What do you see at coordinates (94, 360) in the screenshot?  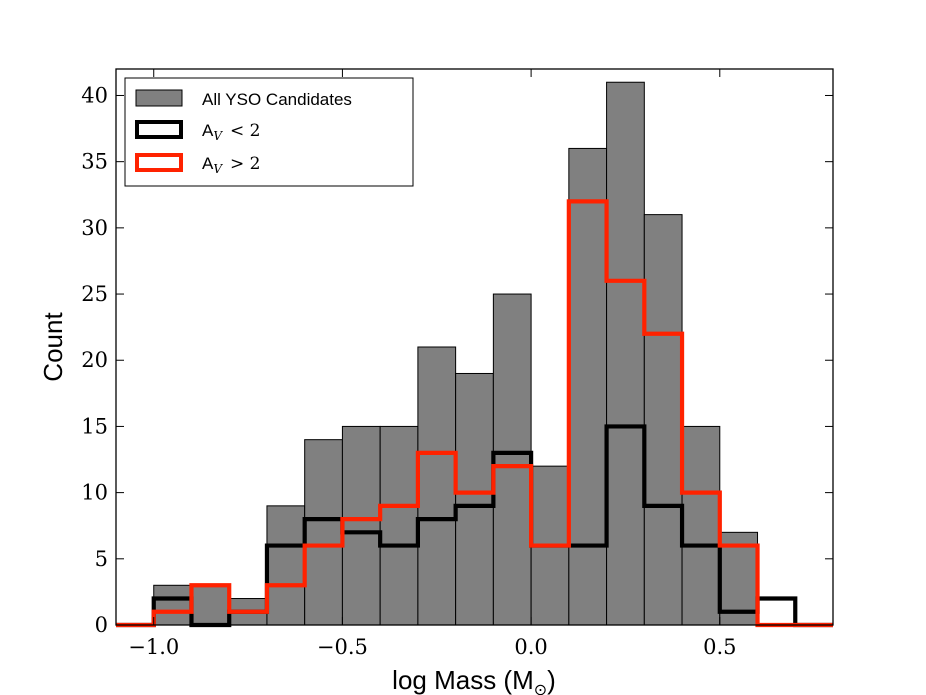 I see `y-tick-label: 20` at bounding box center [94, 360].